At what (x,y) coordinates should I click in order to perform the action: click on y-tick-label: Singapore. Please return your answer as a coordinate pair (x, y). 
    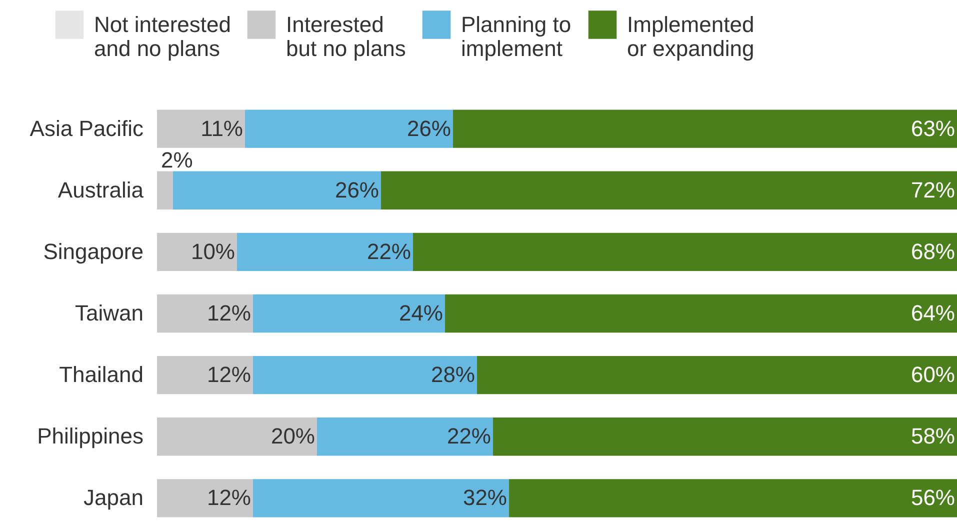
    Looking at the image, I should click on (93, 251).